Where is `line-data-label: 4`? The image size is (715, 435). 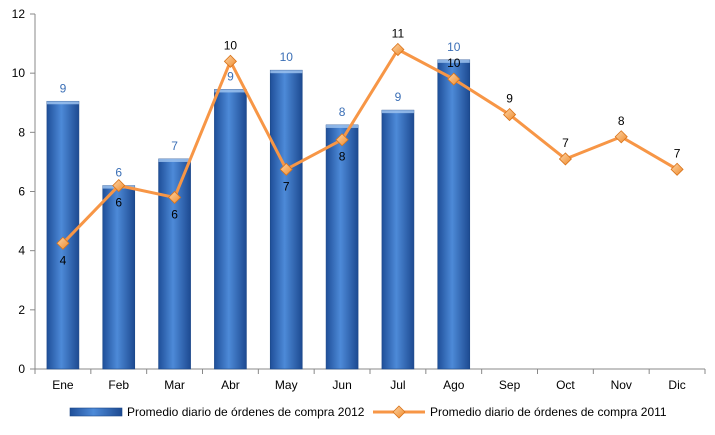 line-data-label: 4 is located at coordinates (63, 260).